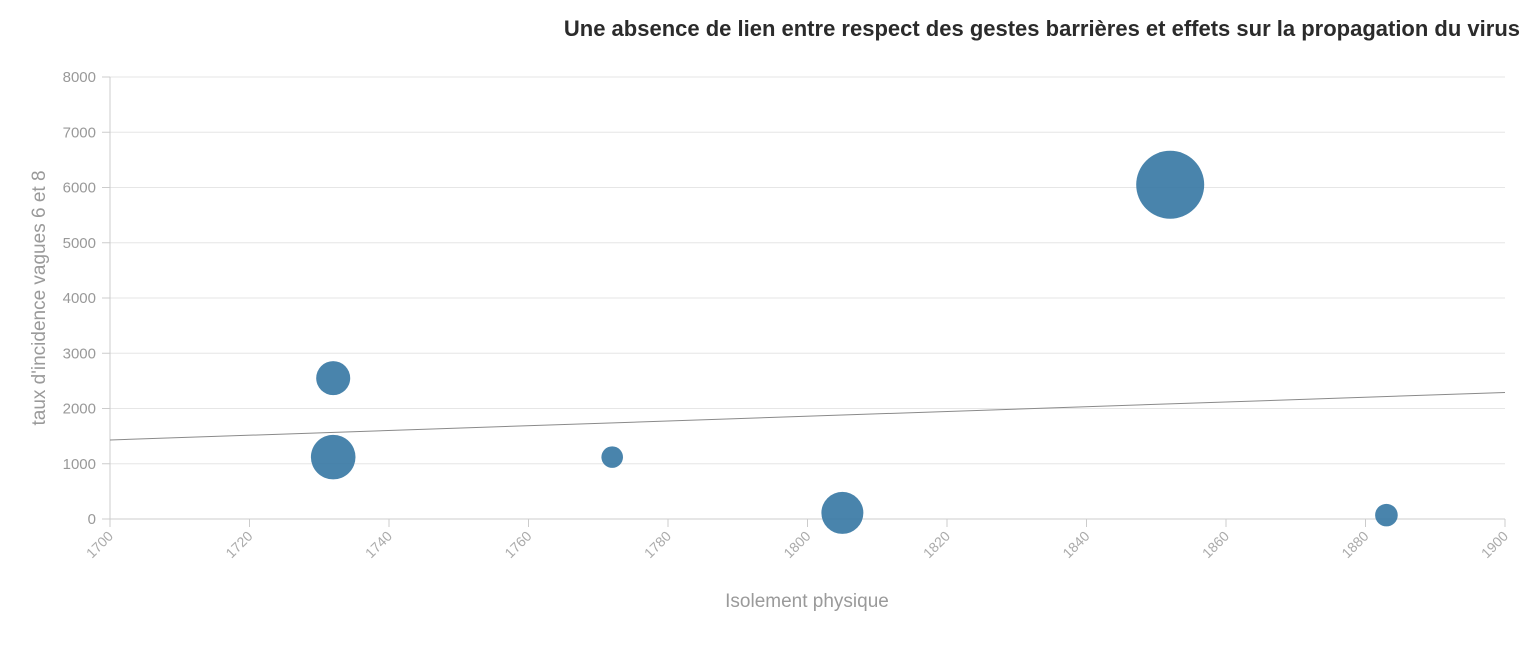 Image resolution: width=1536 pixels, height=650 pixels. I want to click on x-tick-label: 1880, so click(1354, 544).